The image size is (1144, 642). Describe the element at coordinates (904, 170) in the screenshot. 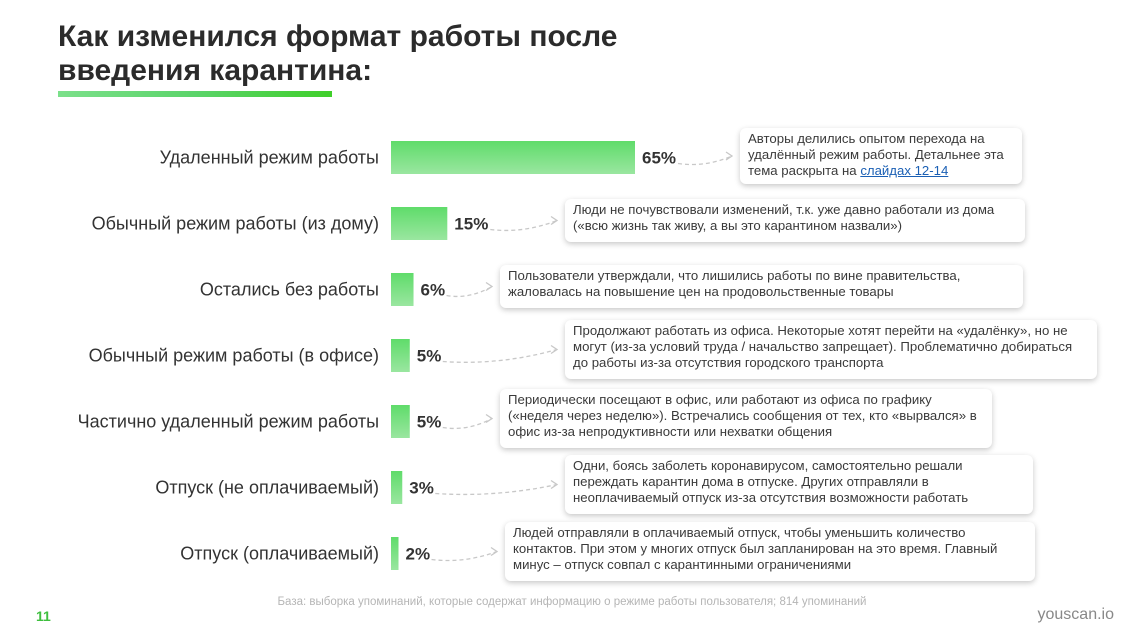

I see `slides-link: слайдах 12-14` at that location.